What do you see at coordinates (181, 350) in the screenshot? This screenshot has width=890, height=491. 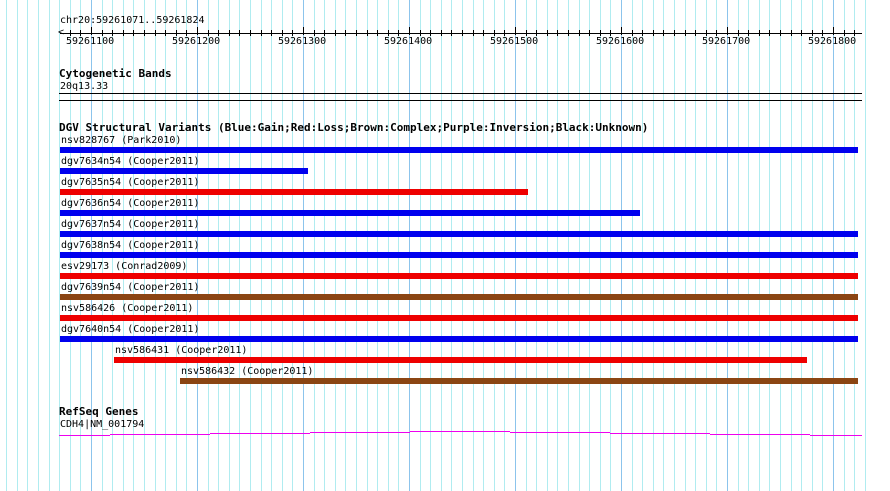 I see `variant-label: nsv586431 (Cooper2011)` at bounding box center [181, 350].